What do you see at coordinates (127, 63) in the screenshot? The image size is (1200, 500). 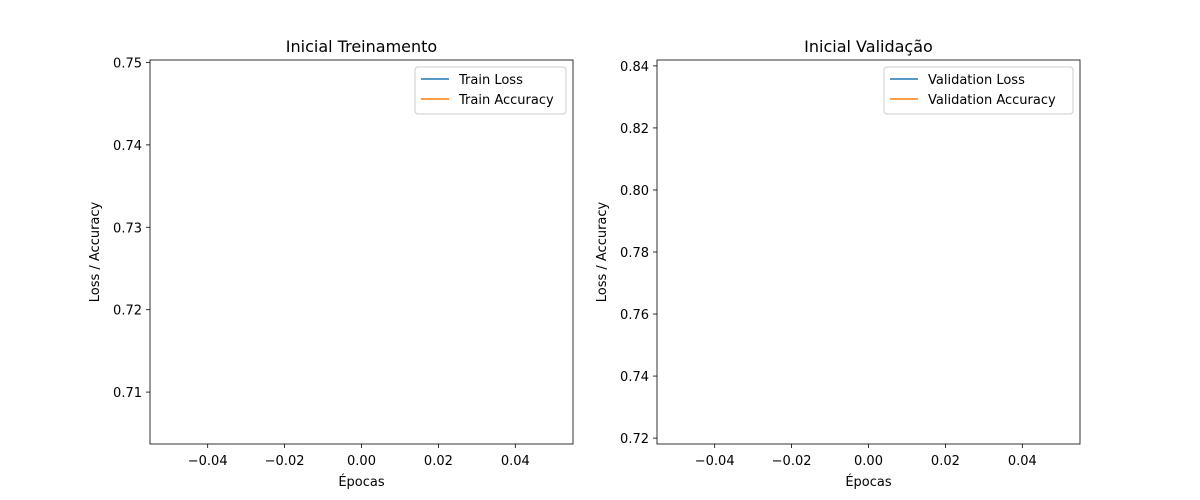 I see `y-tick-label: 0.75` at bounding box center [127, 63].